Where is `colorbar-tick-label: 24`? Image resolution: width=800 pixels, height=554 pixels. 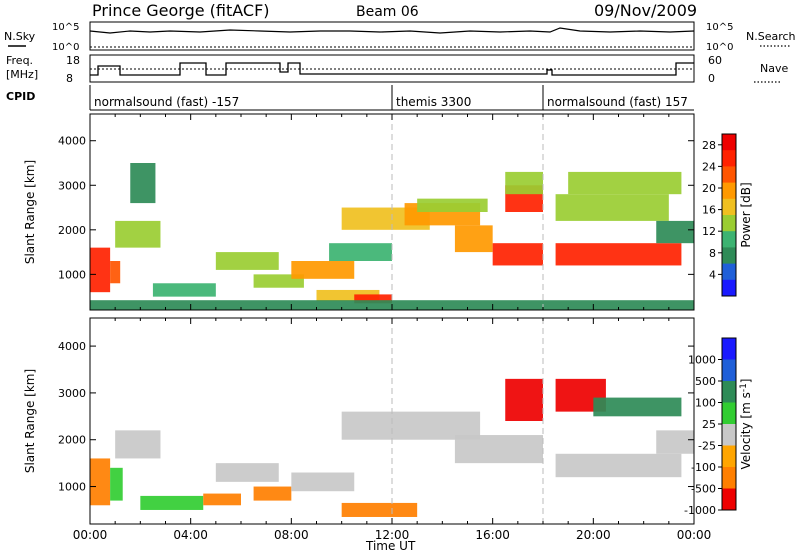
colorbar-tick-label: 24 is located at coordinates (709, 166).